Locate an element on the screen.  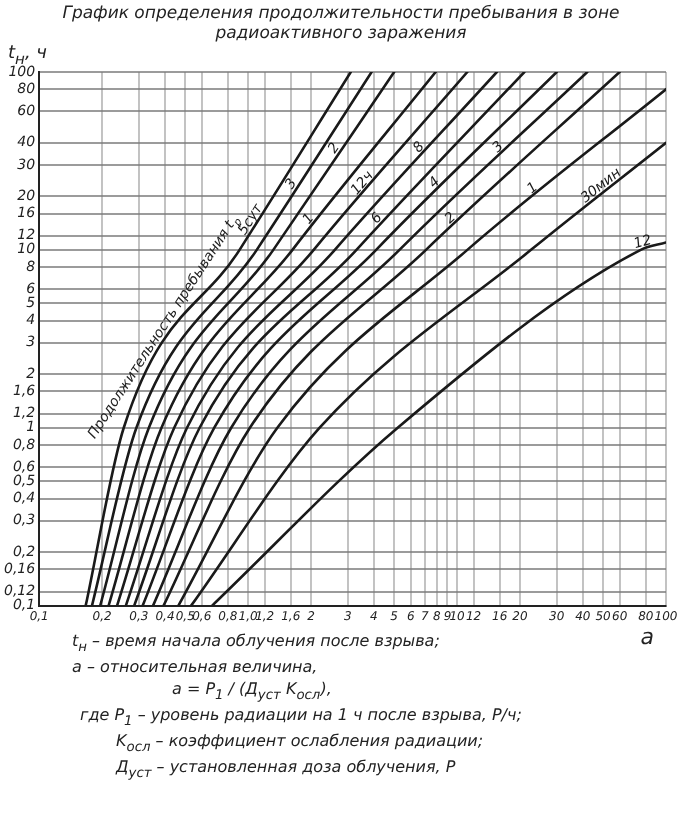
chart-title: График определения продолжительности пребывания в зоне радиоактивного заражения is located at coordinates (341, 23).